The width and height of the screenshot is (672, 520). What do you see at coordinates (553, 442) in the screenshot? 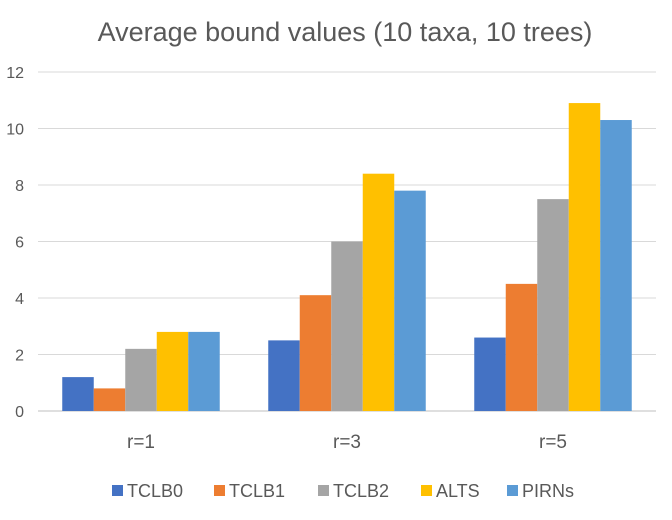
I see `category-label: r=5` at bounding box center [553, 442].